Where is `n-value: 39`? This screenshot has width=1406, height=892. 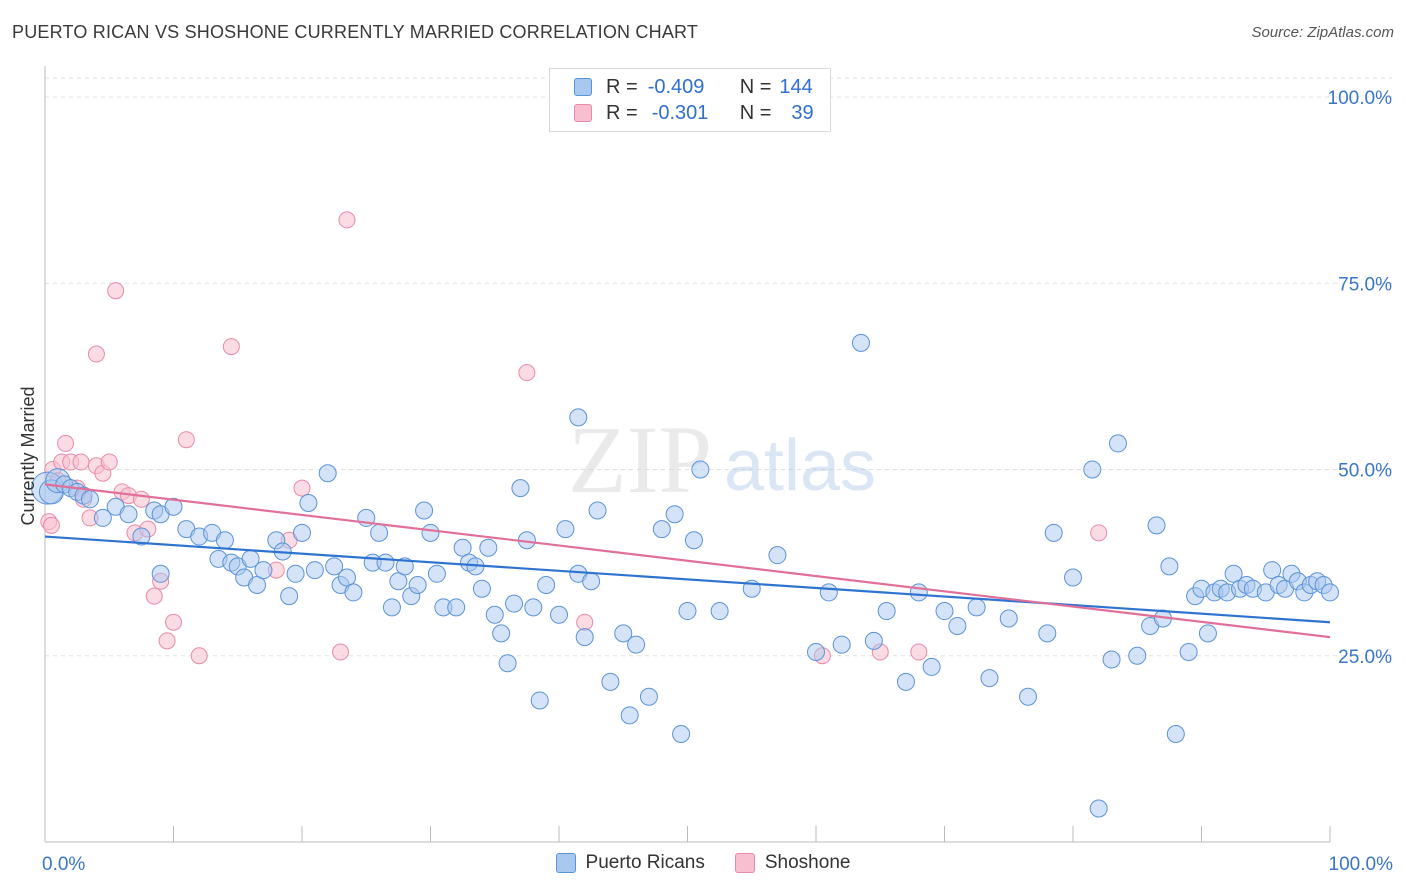
n-value: 39 is located at coordinates (802, 112).